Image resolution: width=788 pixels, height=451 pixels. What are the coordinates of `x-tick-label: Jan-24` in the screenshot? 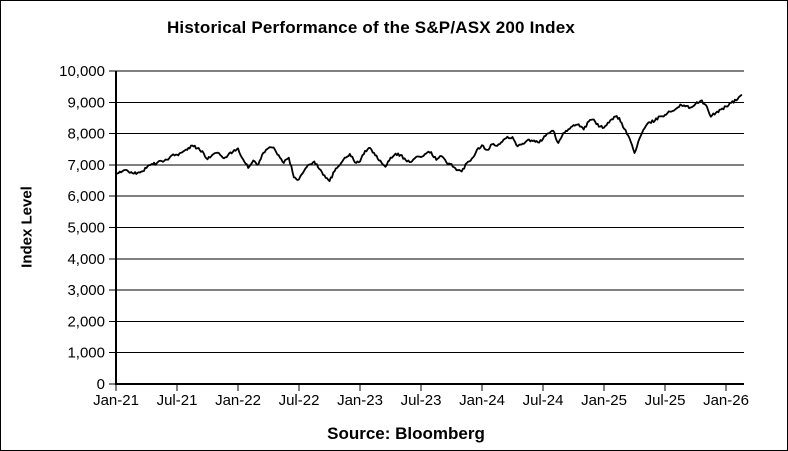 It's located at (482, 400).